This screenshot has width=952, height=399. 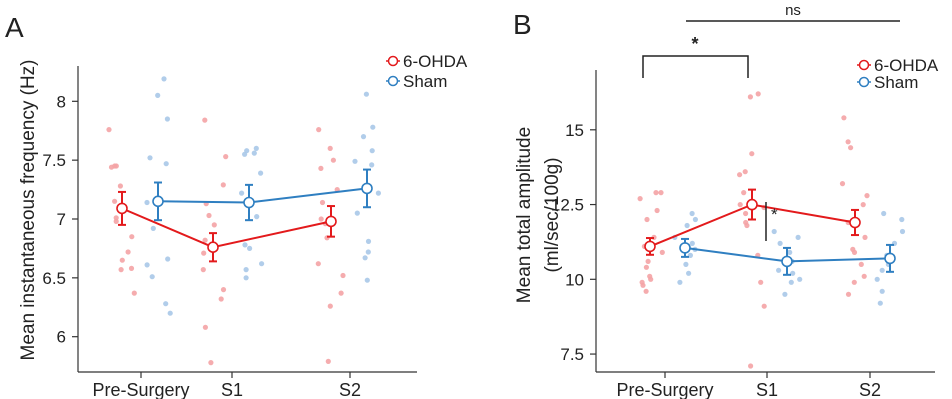 What do you see at coordinates (54, 278) in the screenshot?
I see `y-tick-label: 6.5` at bounding box center [54, 278].